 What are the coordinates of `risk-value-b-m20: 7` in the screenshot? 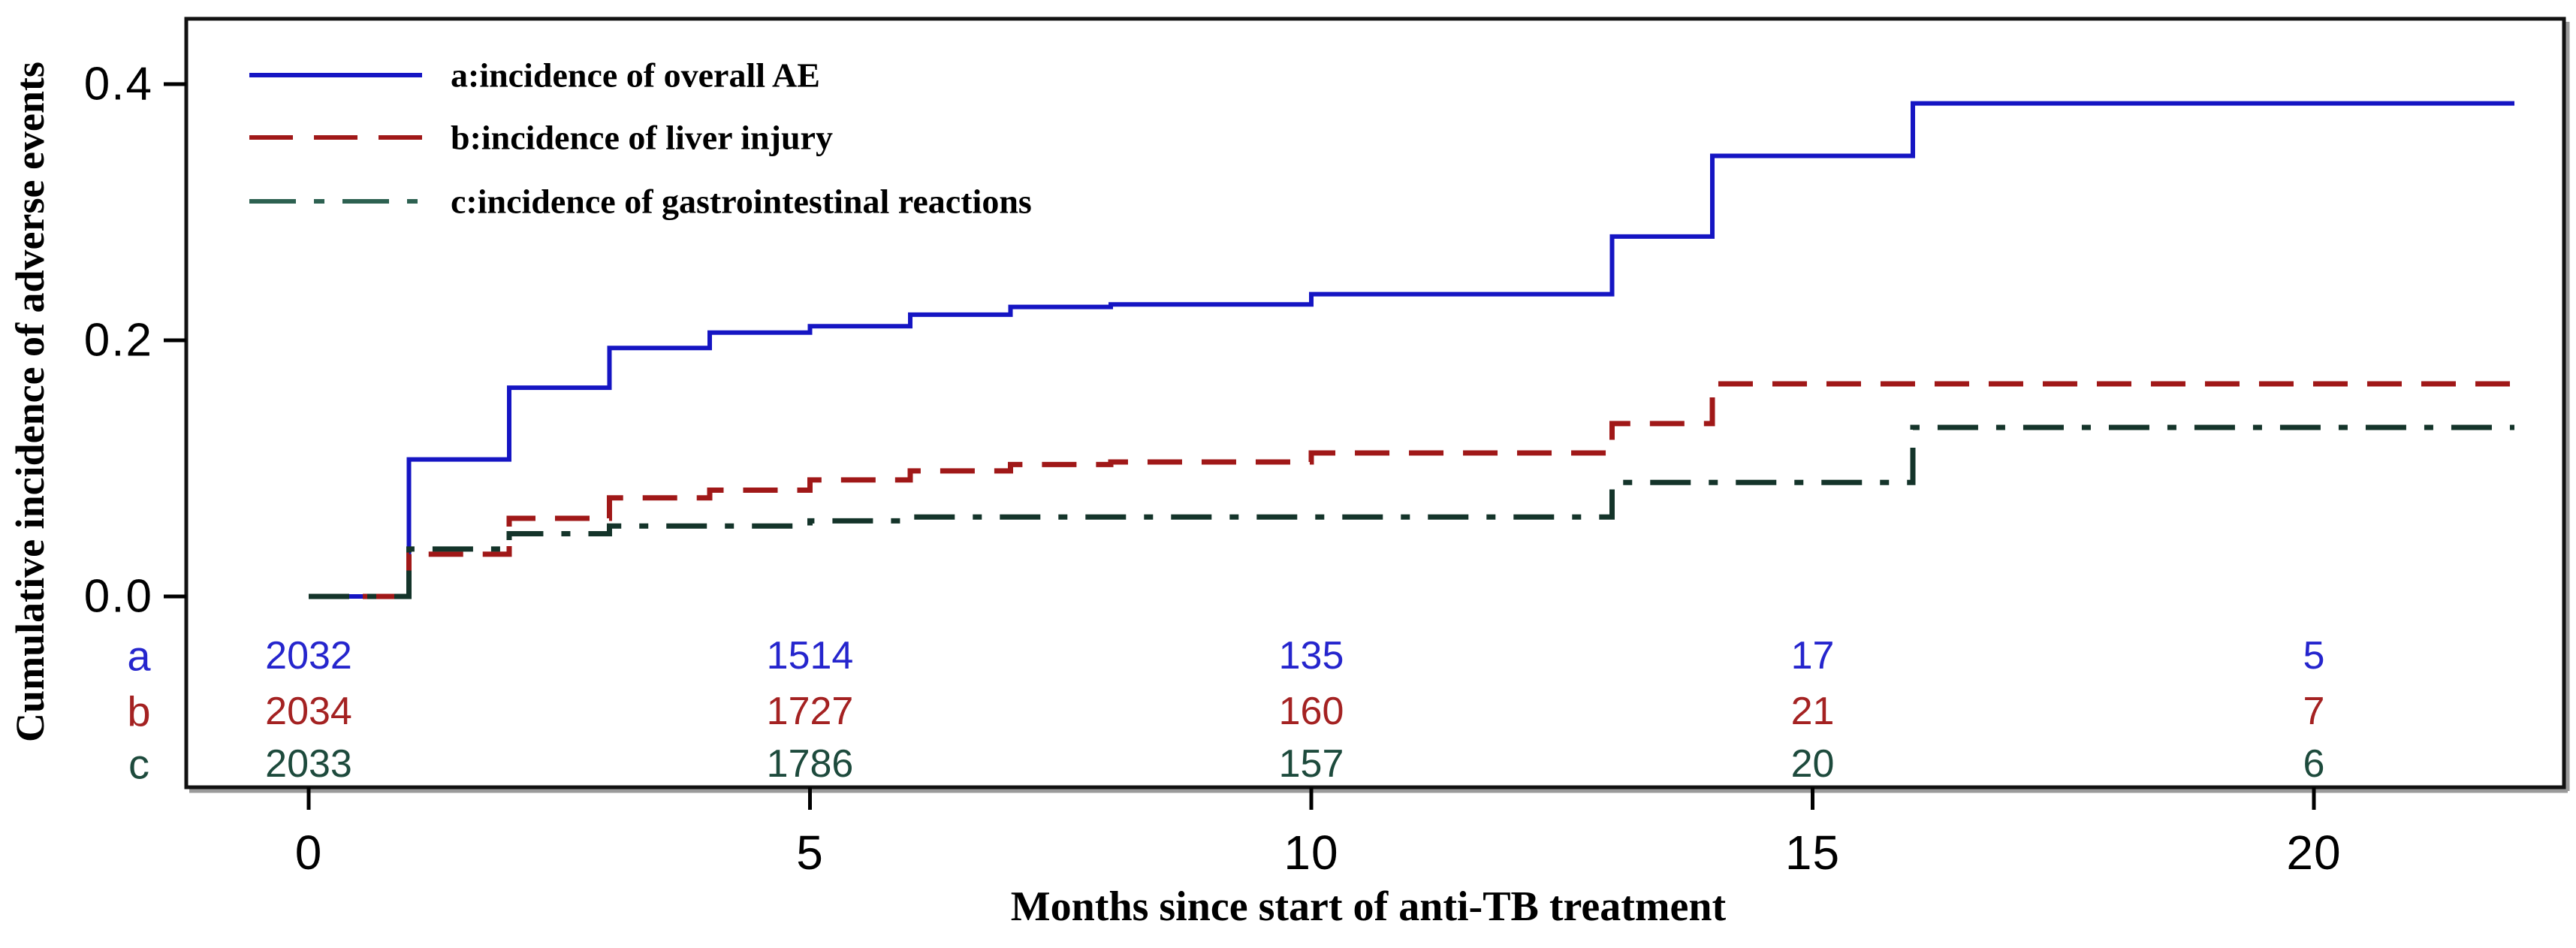 It's located at (2314, 711).